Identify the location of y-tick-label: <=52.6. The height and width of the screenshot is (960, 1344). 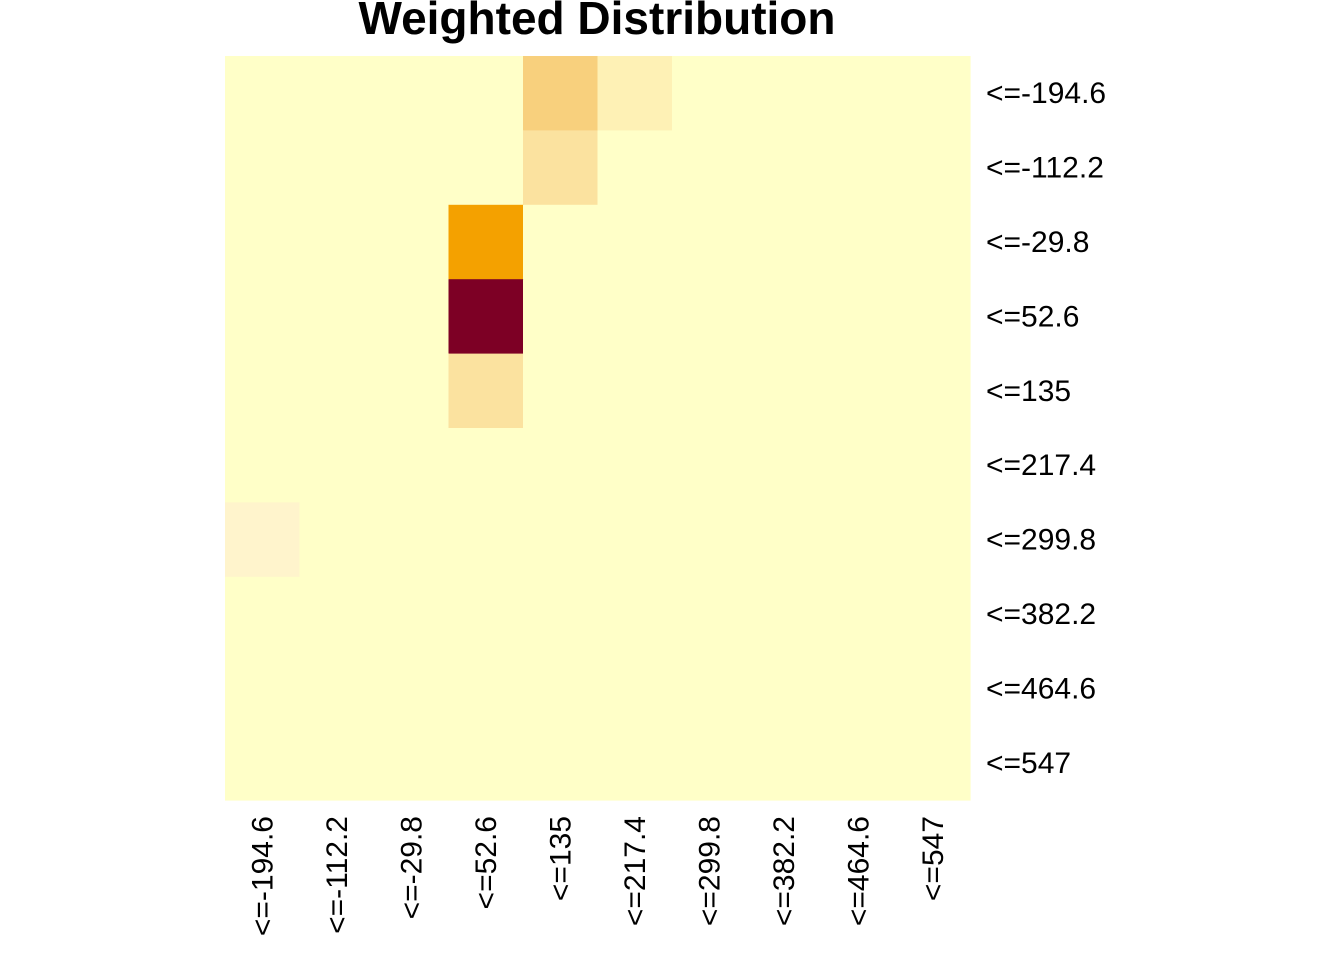
(1032, 316).